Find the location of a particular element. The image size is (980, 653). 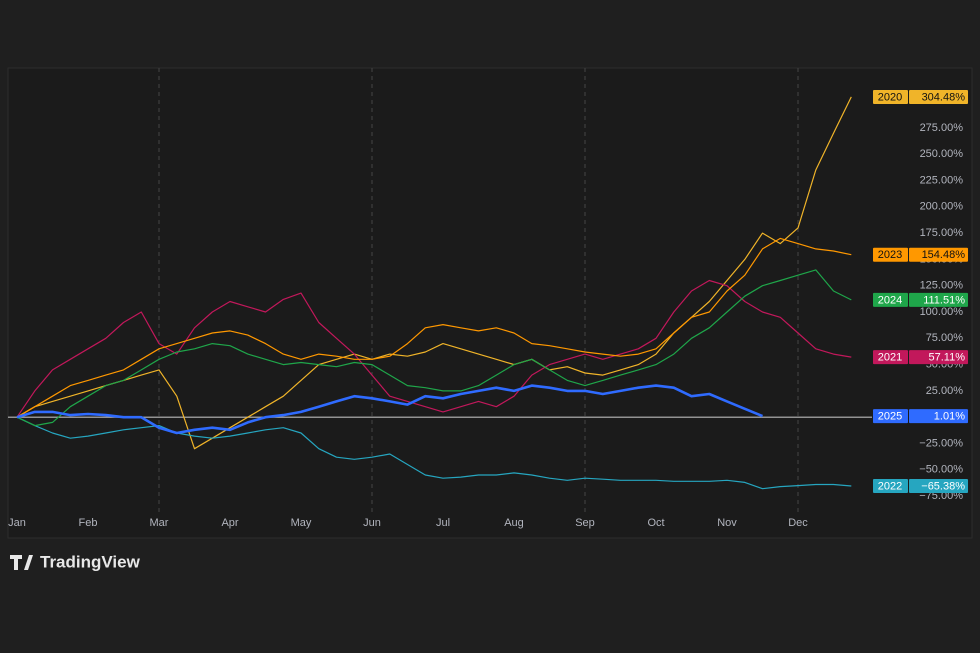

legend-label: 2020 is located at coordinates (890, 97).